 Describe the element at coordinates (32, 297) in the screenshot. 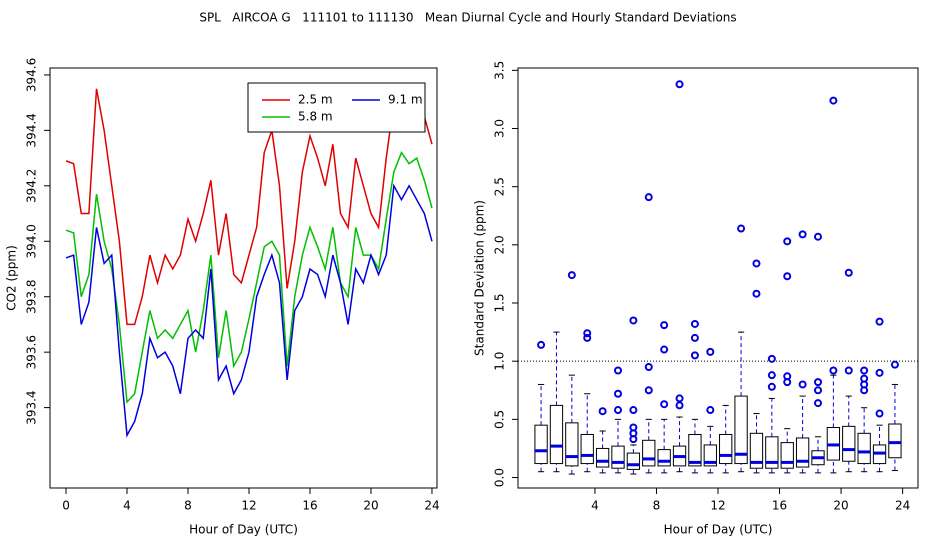

I see `y-tick-label: 393.8` at that location.